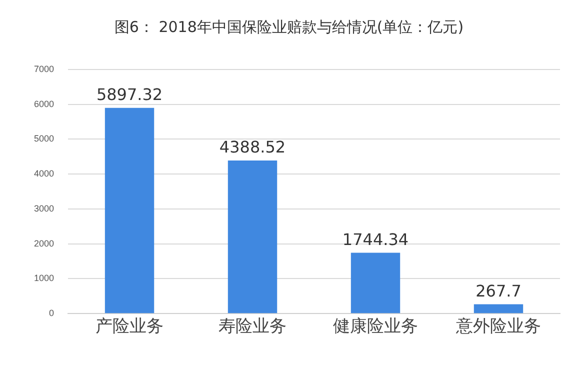 The image size is (578, 392). Describe the element at coordinates (498, 326) in the screenshot. I see `x-tick-label: 意外险业务` at that location.